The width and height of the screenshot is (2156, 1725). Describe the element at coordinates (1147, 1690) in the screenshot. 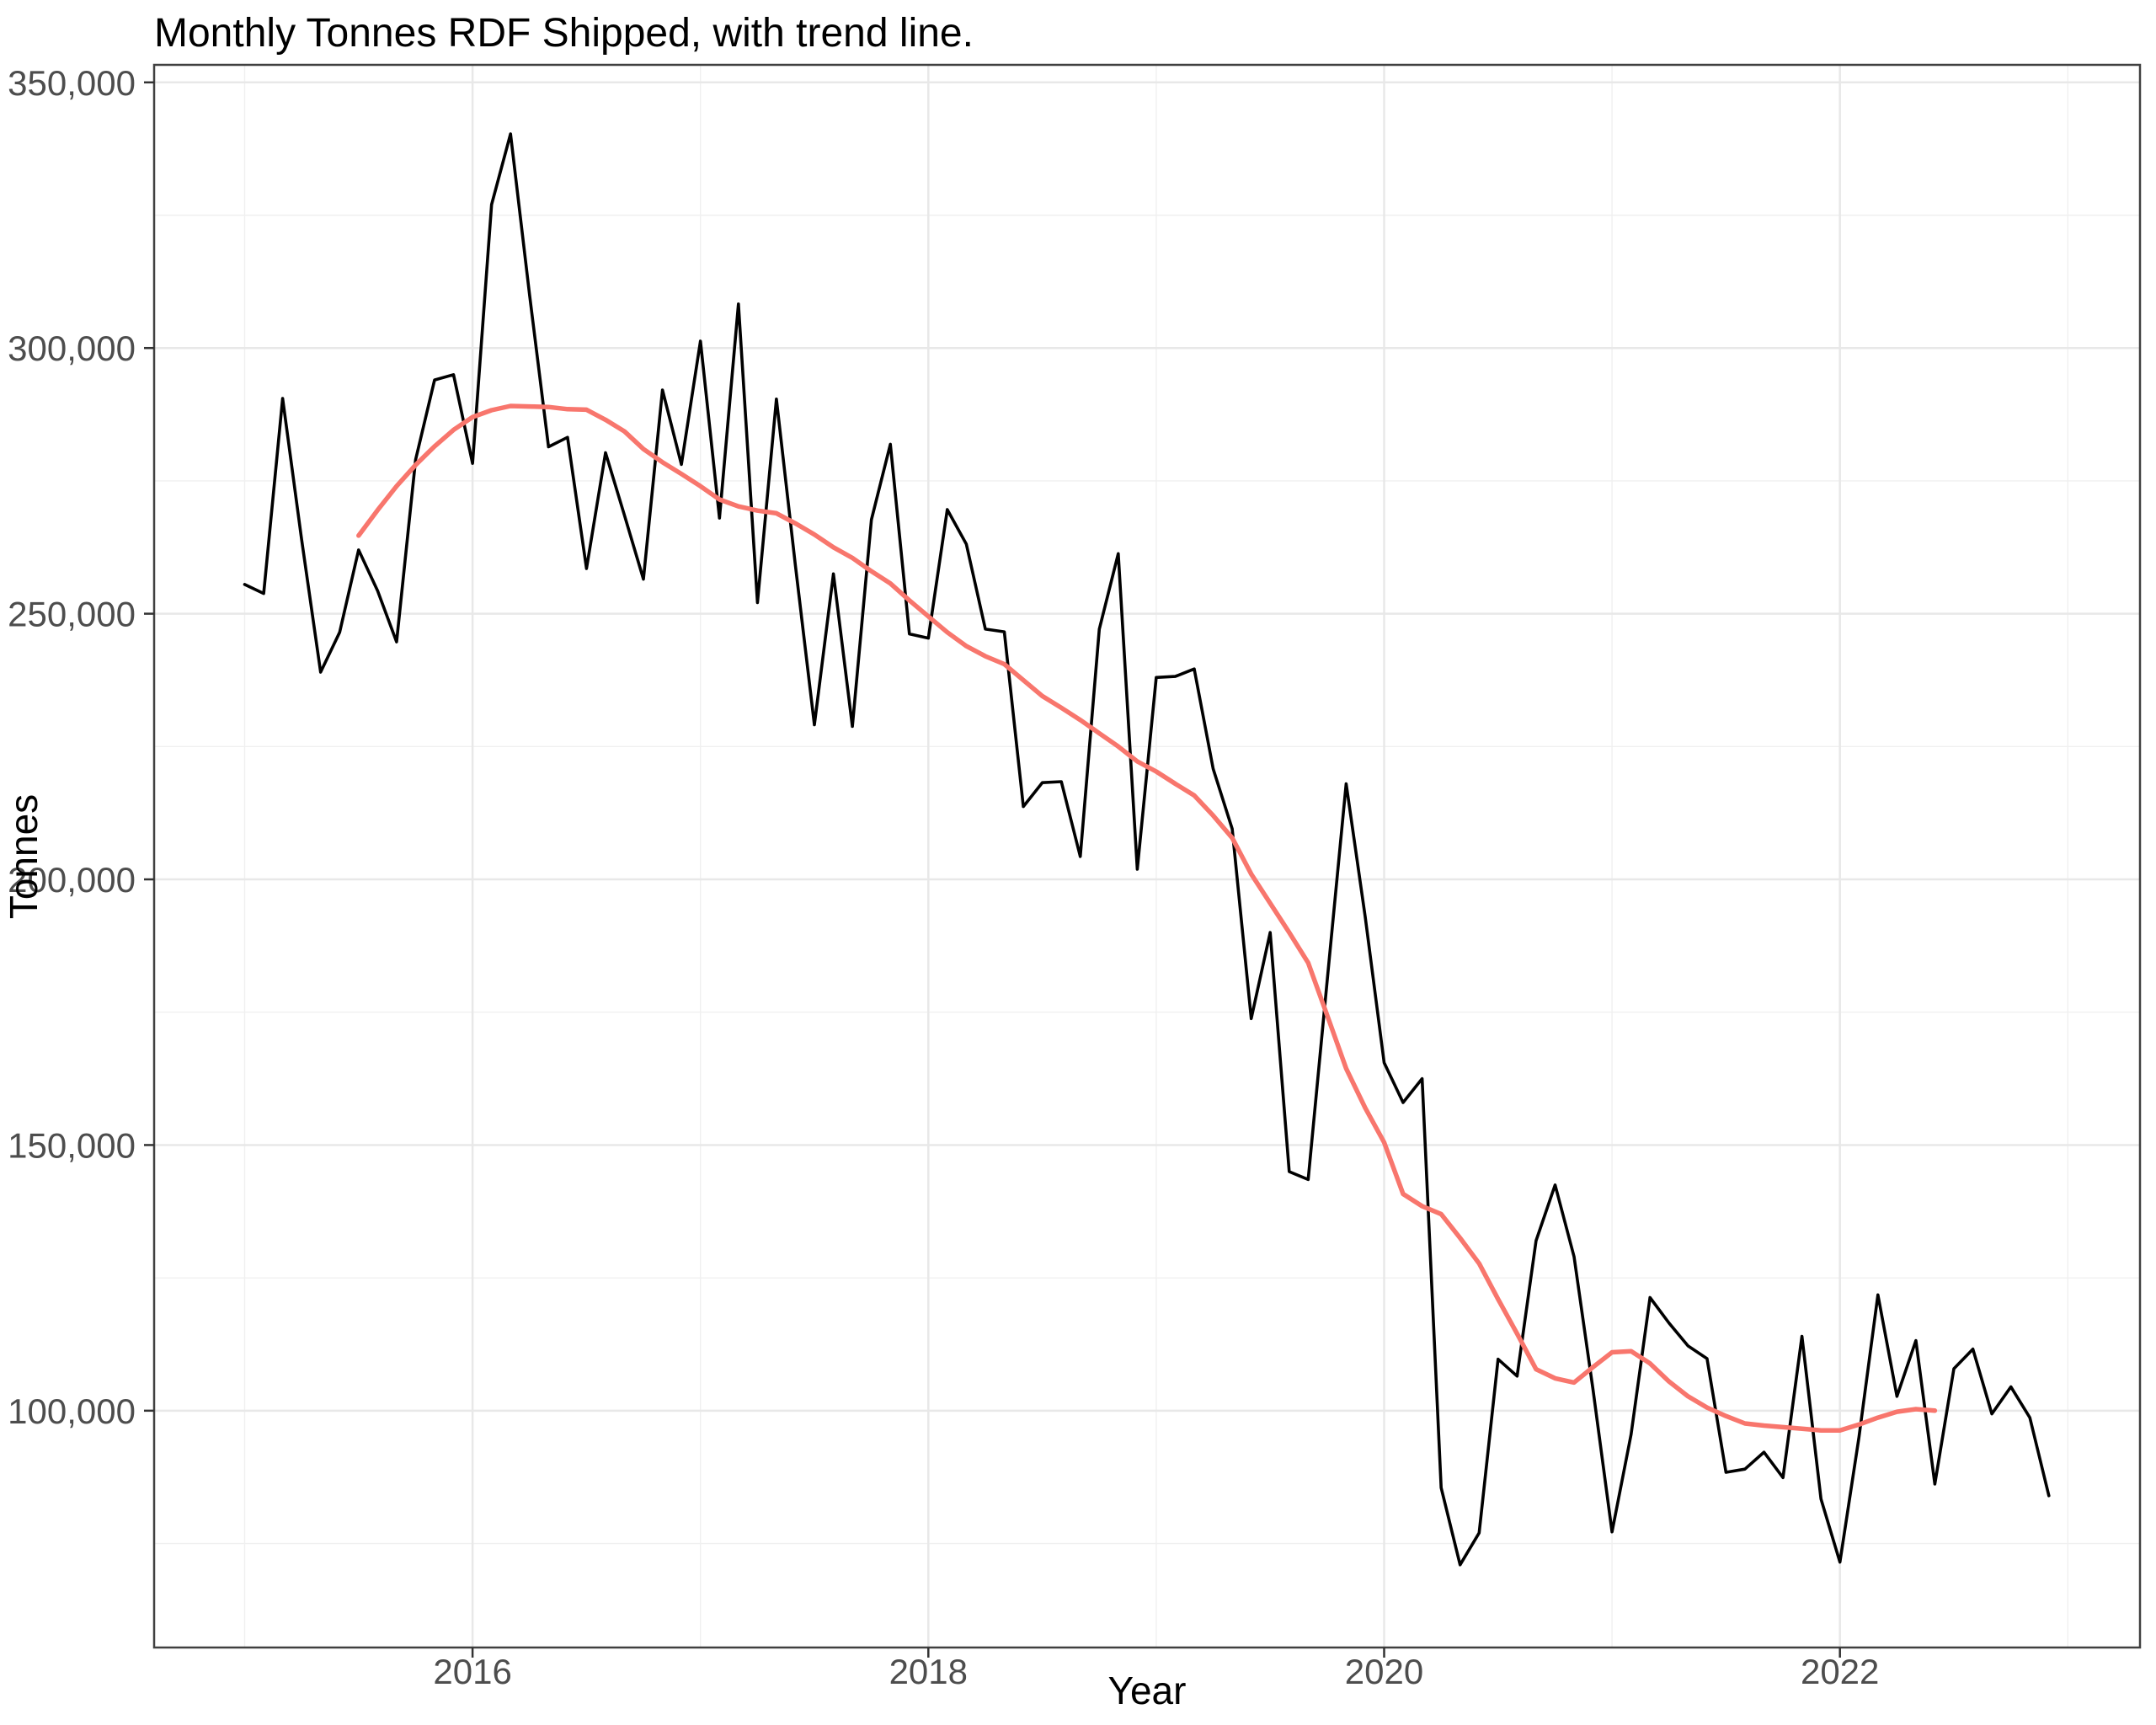

I see `x-axis-label: Year` at that location.